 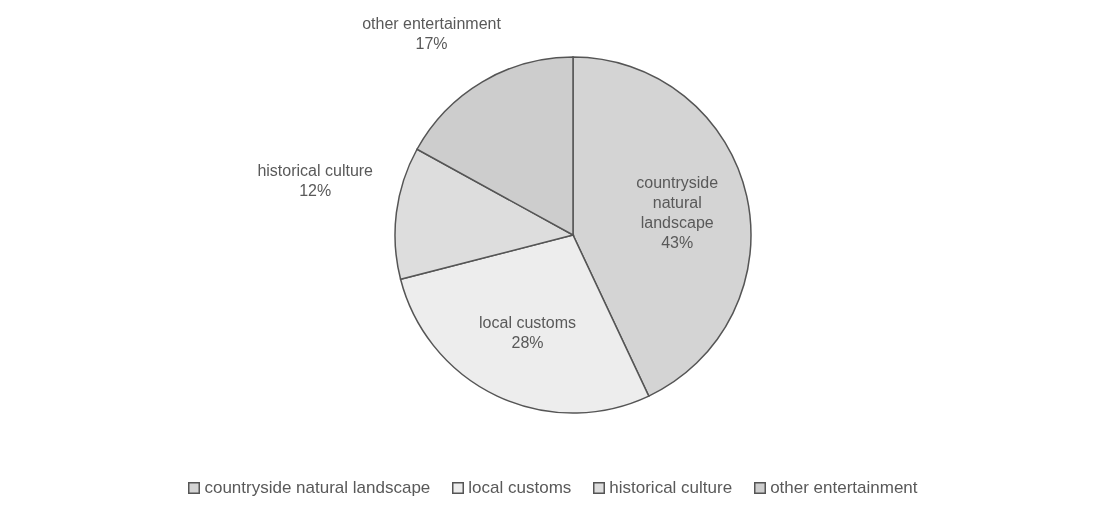 What do you see at coordinates (520, 488) in the screenshot?
I see `legend-label: local customs` at bounding box center [520, 488].